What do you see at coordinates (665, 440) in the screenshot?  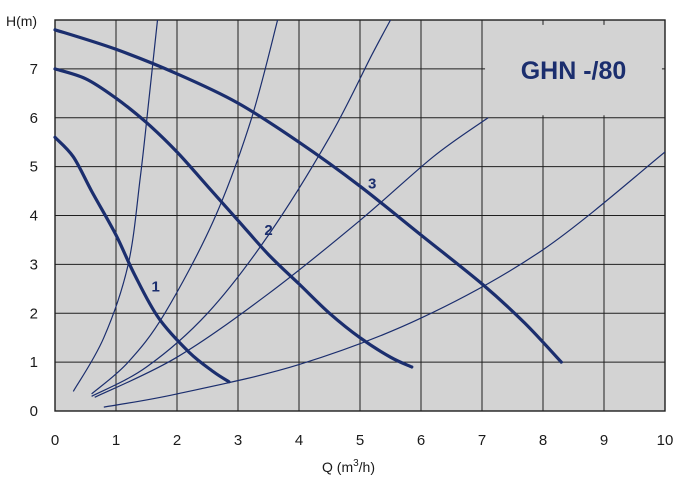 I see `x-tick-label: 10` at bounding box center [665, 440].